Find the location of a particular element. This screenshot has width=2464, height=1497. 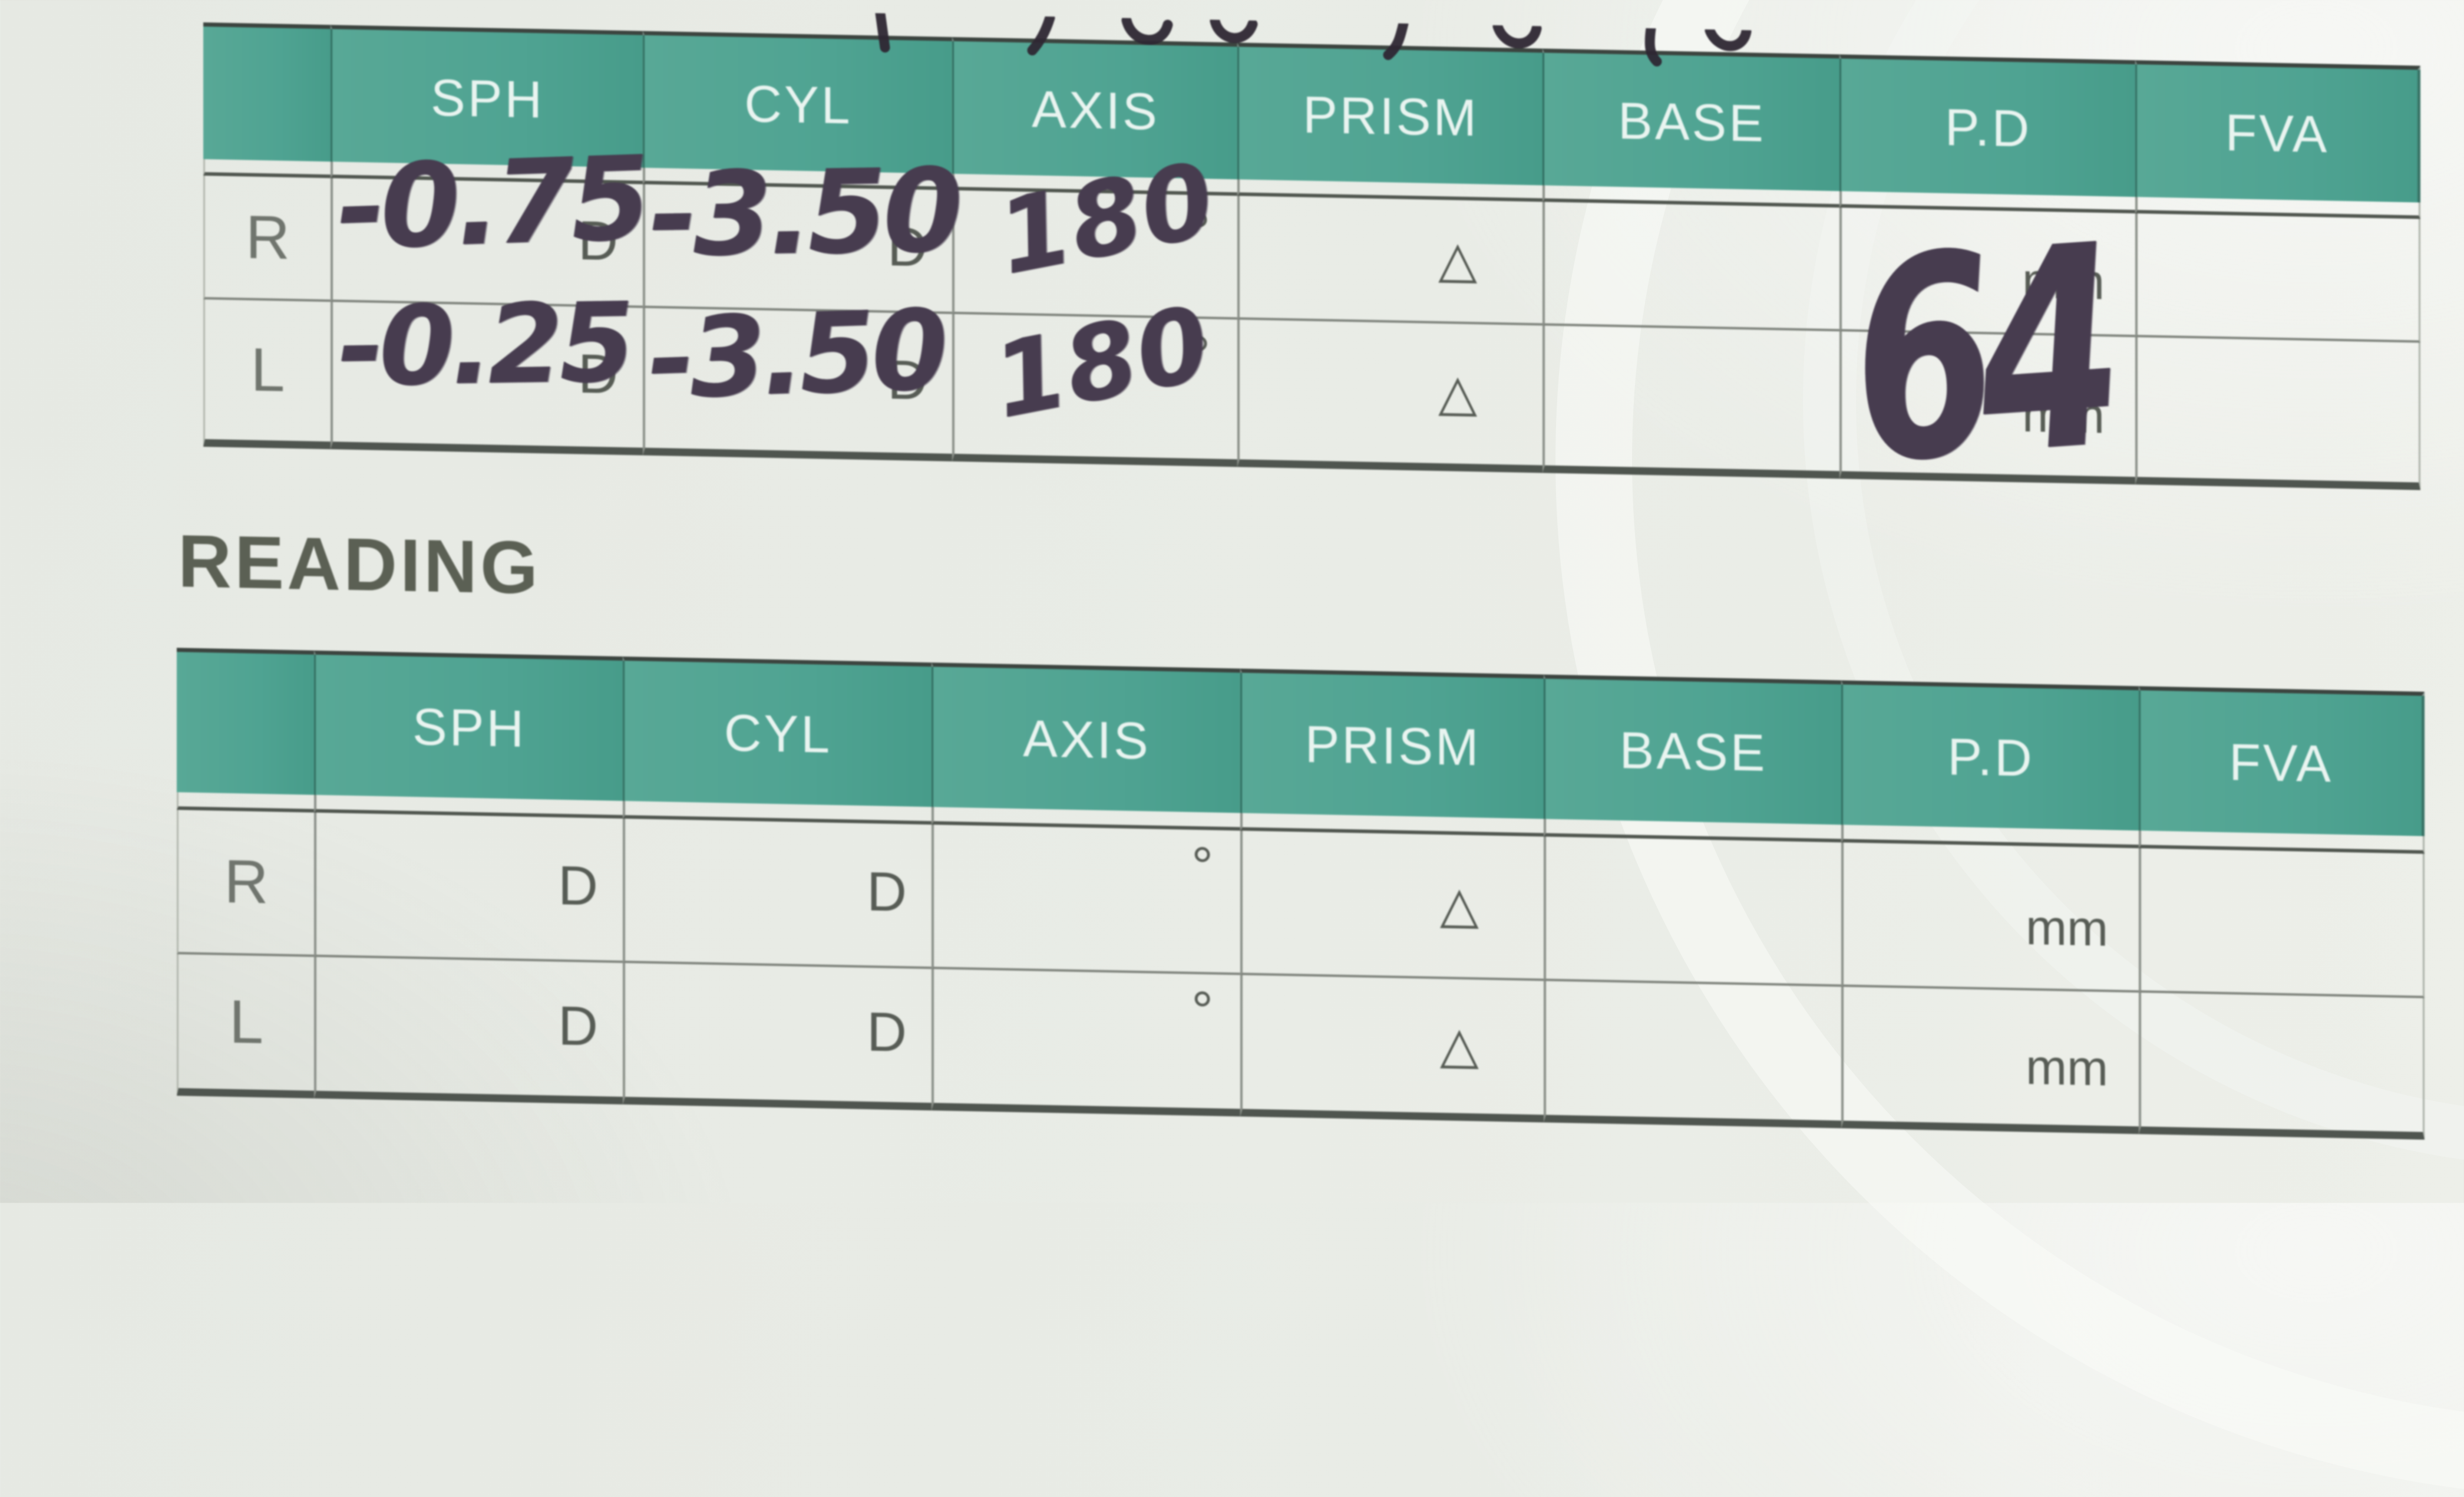

cell-l-axis: ° is located at coordinates (1086, 1043).